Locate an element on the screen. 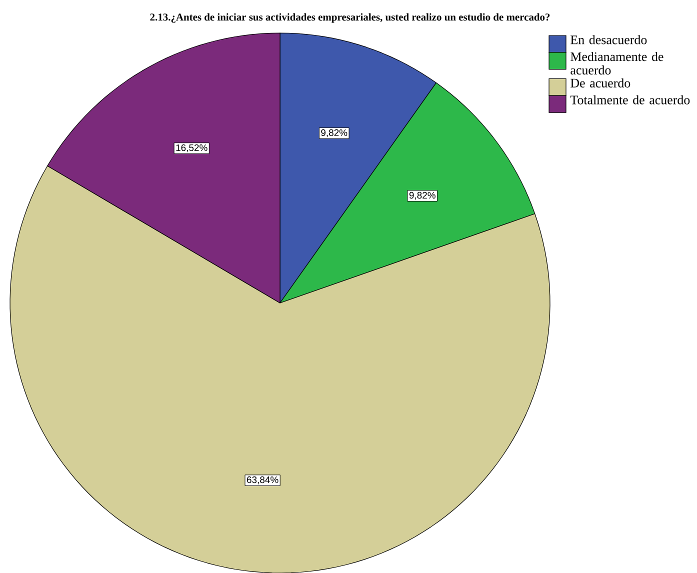  chart-title: 2.13.¿Antes de iniciar sus actividades empresariales, usted realizo un estudio de mercado? is located at coordinates (350, 18).